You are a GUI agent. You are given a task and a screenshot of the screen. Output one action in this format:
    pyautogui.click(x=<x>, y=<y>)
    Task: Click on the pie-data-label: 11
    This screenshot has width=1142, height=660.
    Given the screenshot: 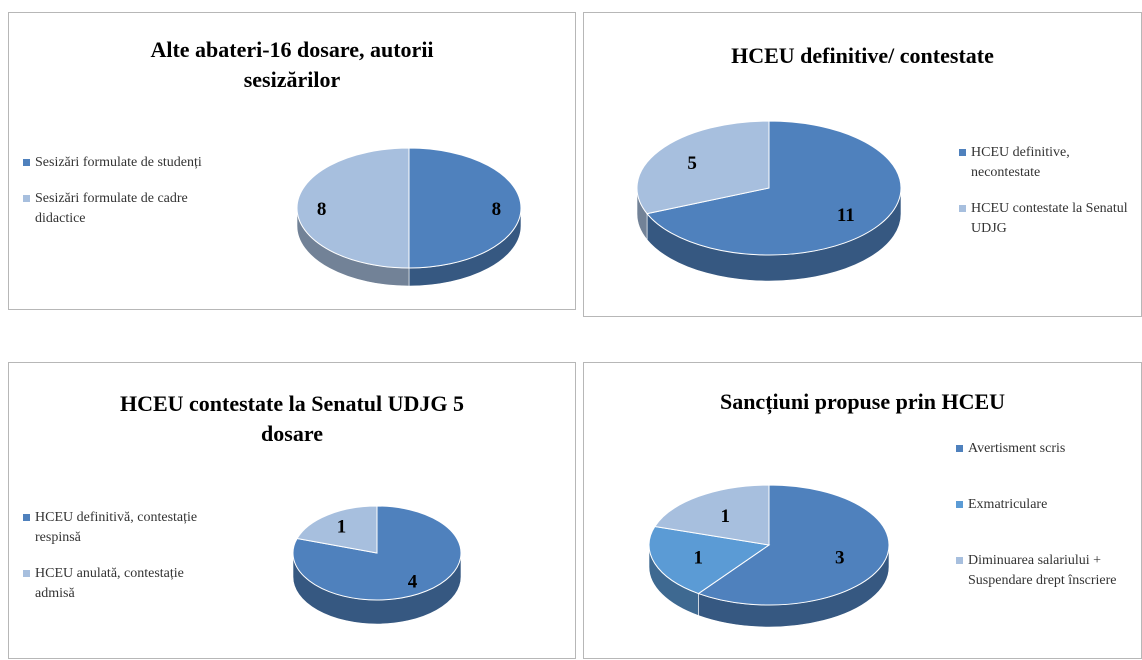 What is the action you would take?
    pyautogui.click(x=846, y=215)
    